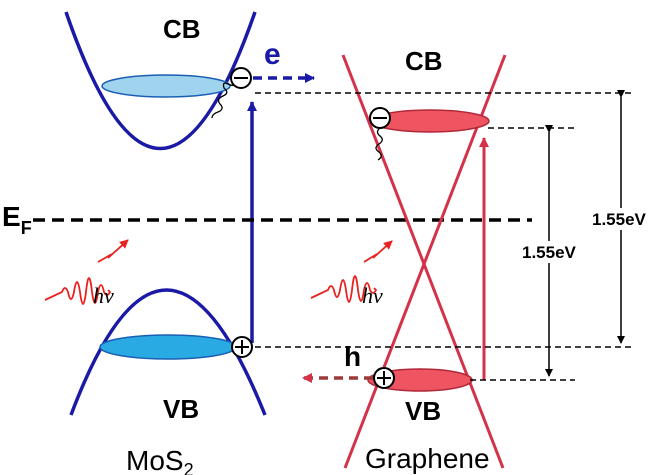  What do you see at coordinates (241, 78) in the screenshot?
I see `mos2-electron-symbol` at bounding box center [241, 78].